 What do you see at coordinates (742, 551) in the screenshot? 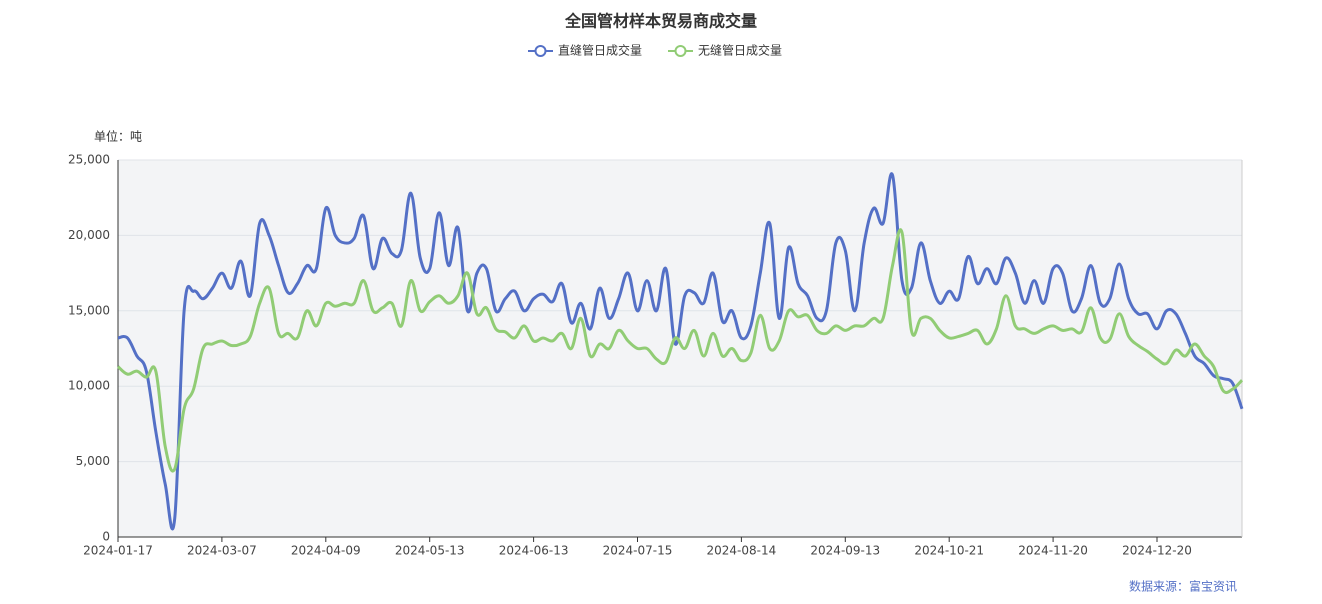
I see `x-tick-label: 2024-08-14` at bounding box center [742, 551].